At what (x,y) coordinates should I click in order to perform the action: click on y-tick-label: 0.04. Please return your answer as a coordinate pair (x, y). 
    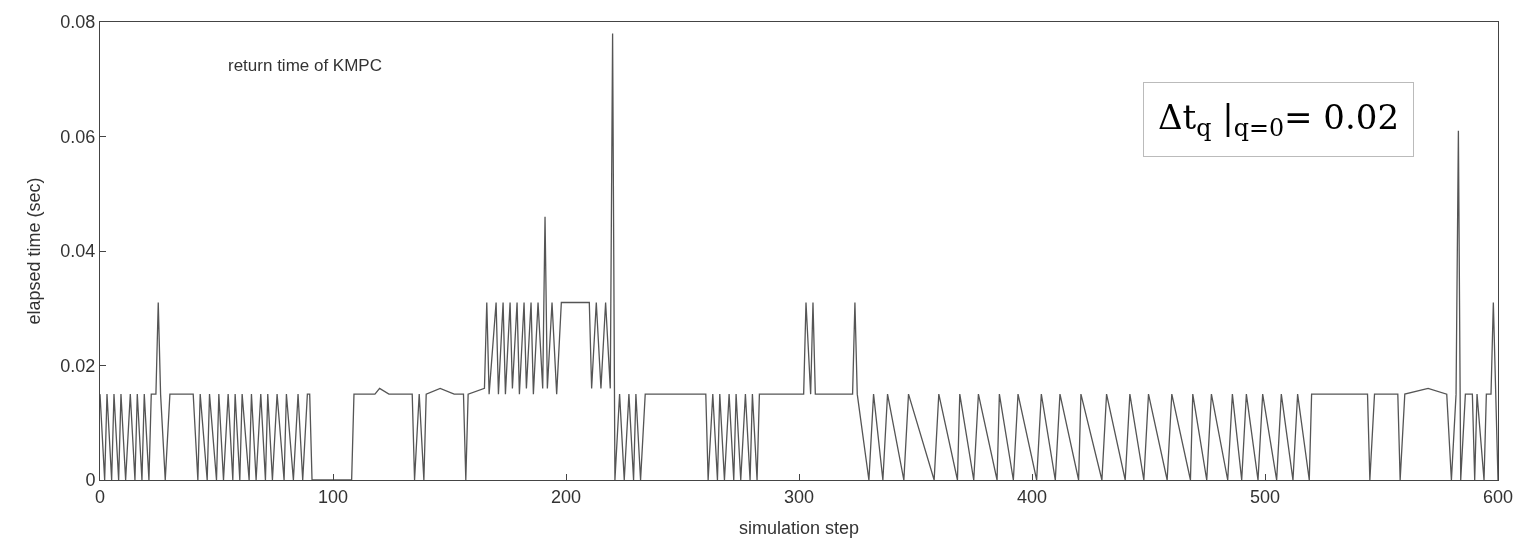
    Looking at the image, I should click on (78, 251).